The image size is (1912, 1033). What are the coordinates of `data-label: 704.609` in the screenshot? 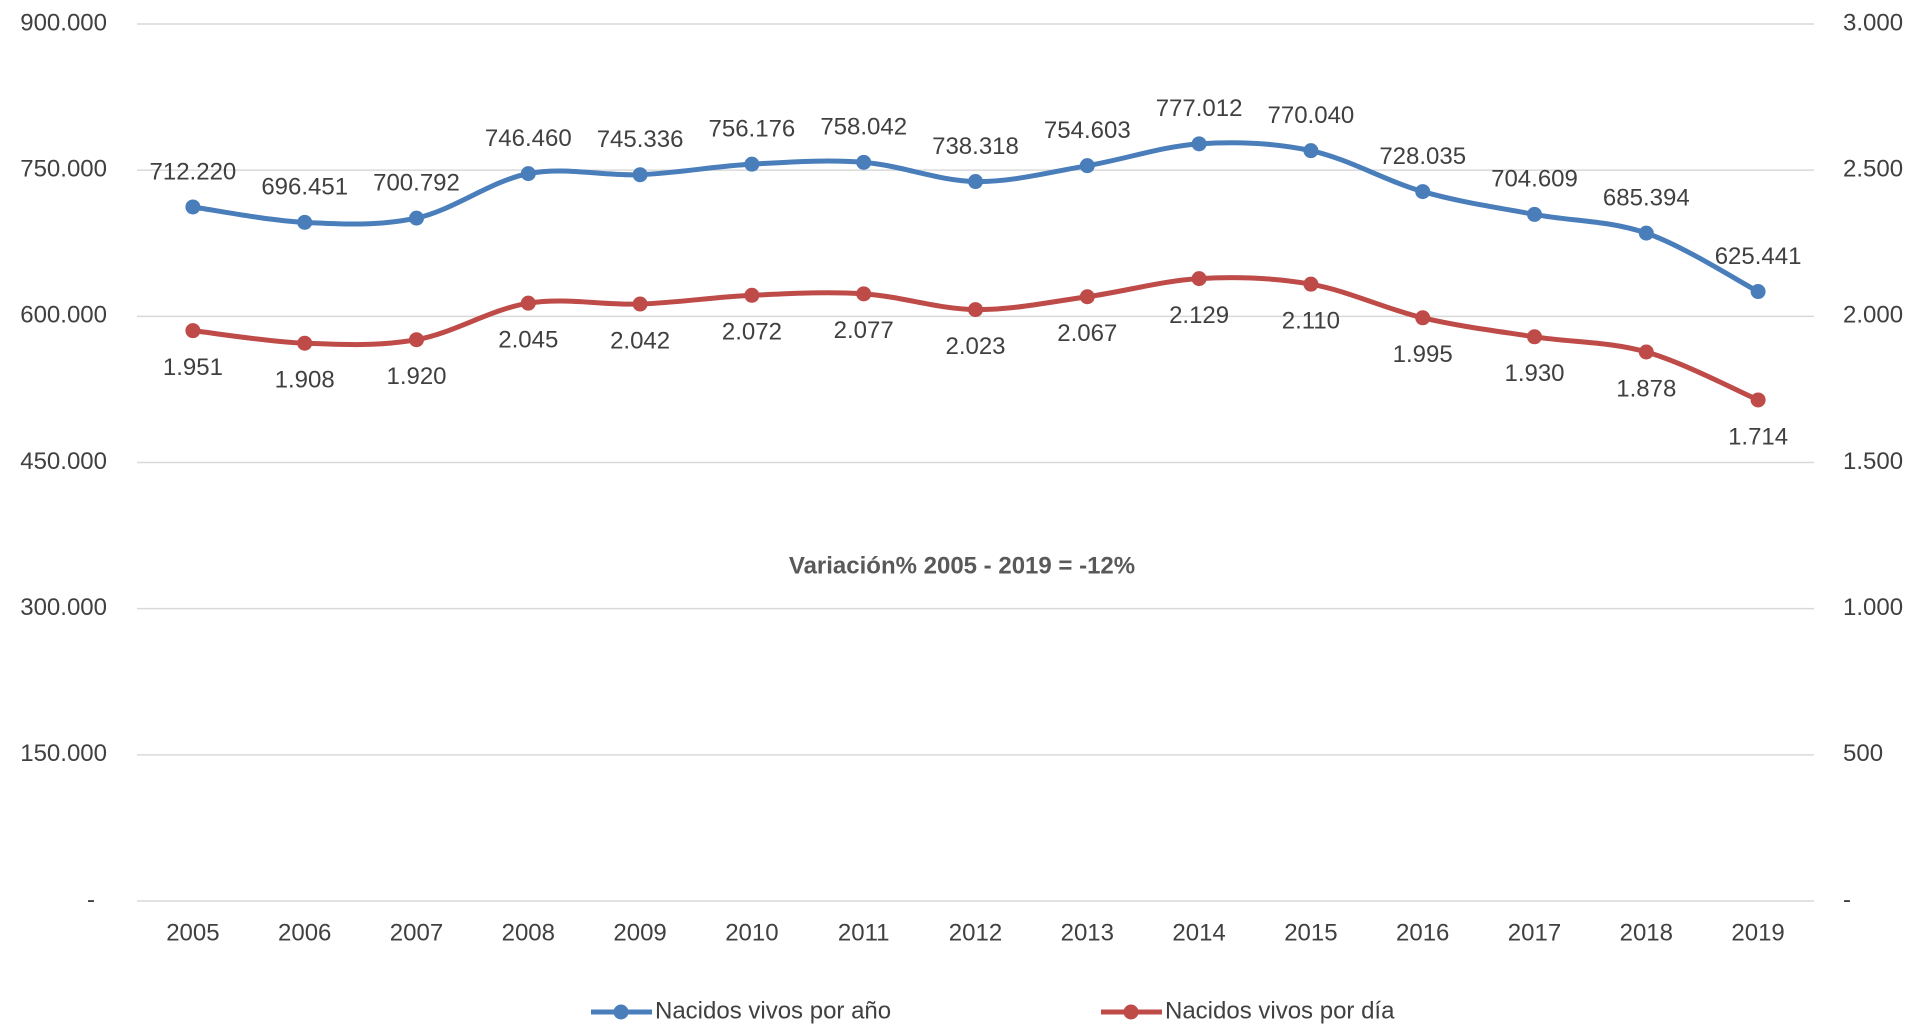 It's located at (1534, 179).